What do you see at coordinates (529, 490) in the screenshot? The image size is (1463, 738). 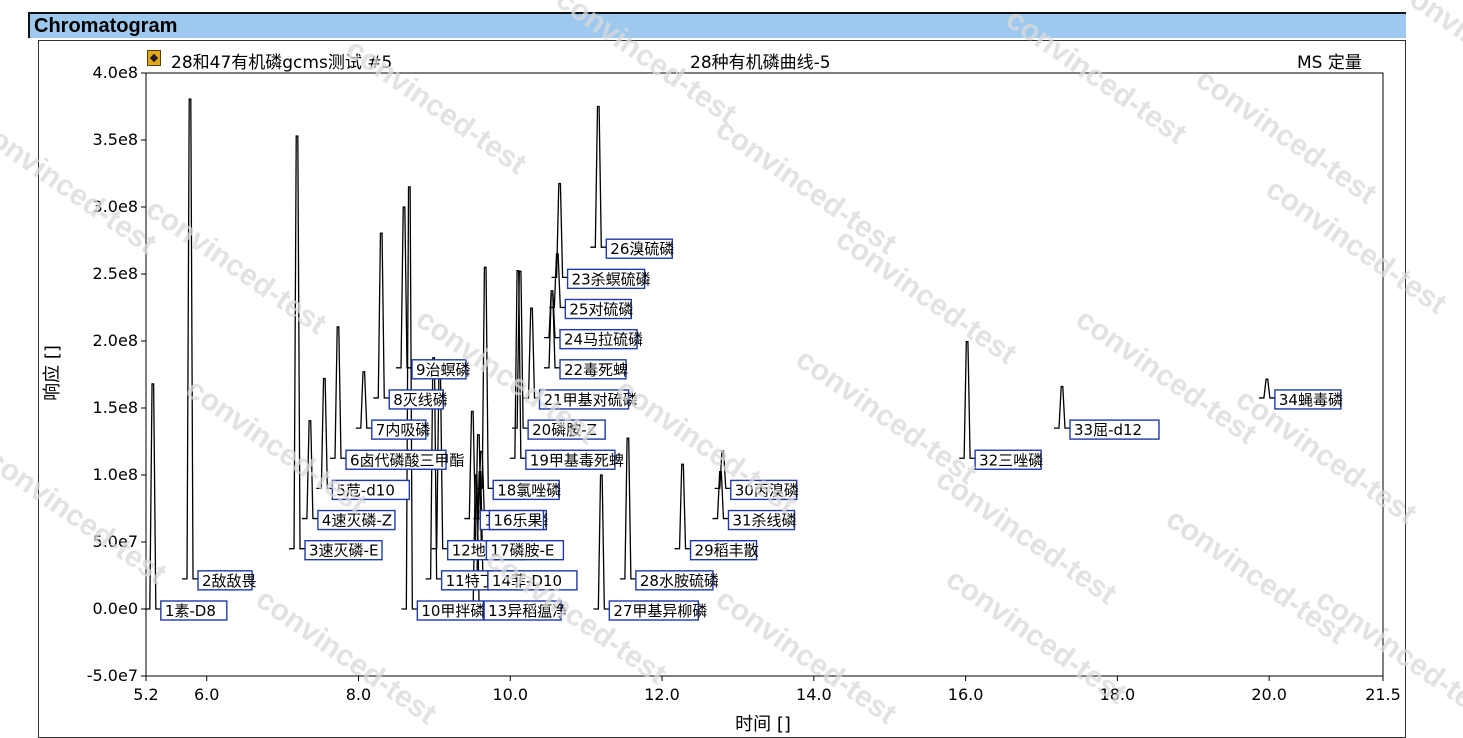 I see `peak-label: 18氯唑磷` at bounding box center [529, 490].